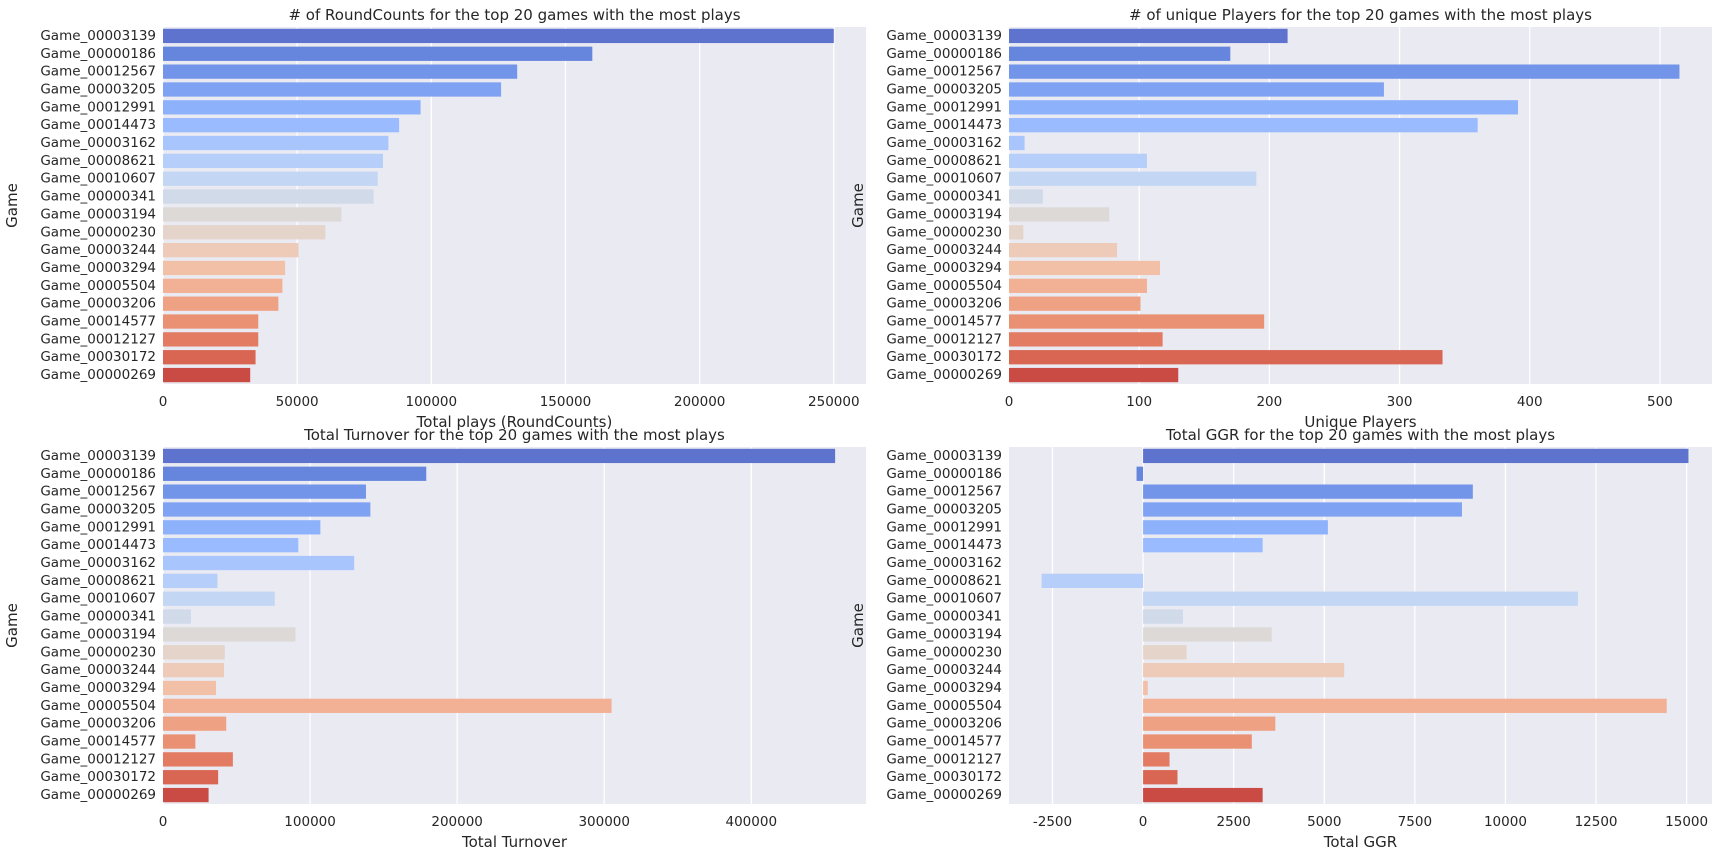  I want to click on x-axis-label-3: Total Turnover, so click(514, 842).